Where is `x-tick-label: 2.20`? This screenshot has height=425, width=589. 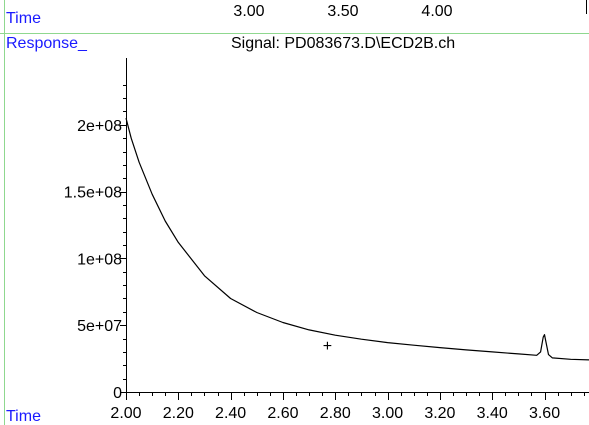 x-tick-label: 2.20 is located at coordinates (178, 413).